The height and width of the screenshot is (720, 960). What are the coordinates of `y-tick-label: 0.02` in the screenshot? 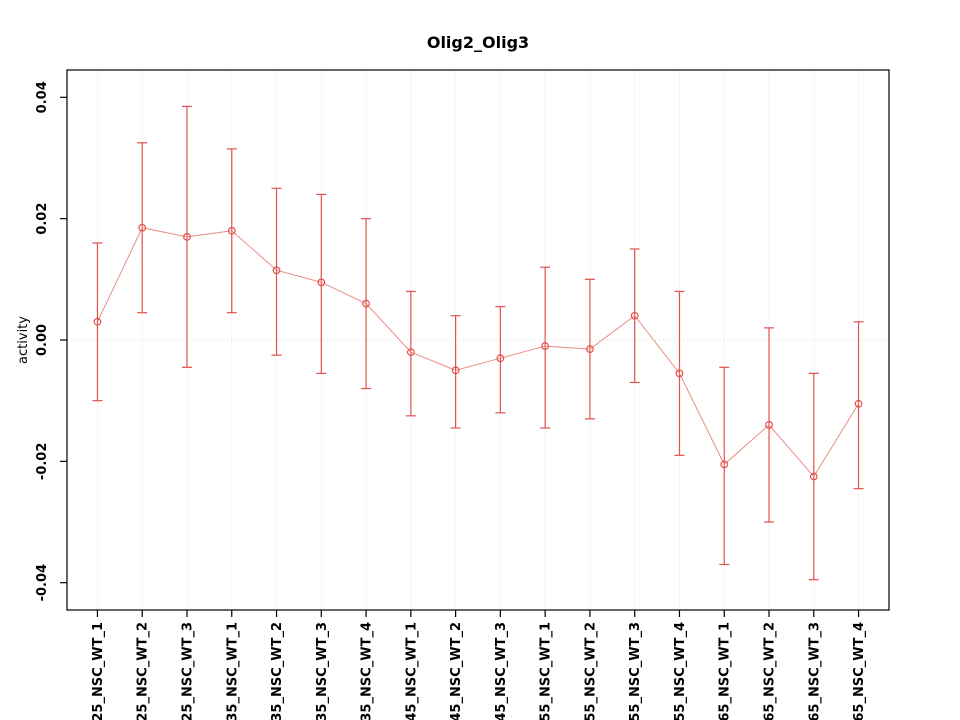 It's located at (42, 219).